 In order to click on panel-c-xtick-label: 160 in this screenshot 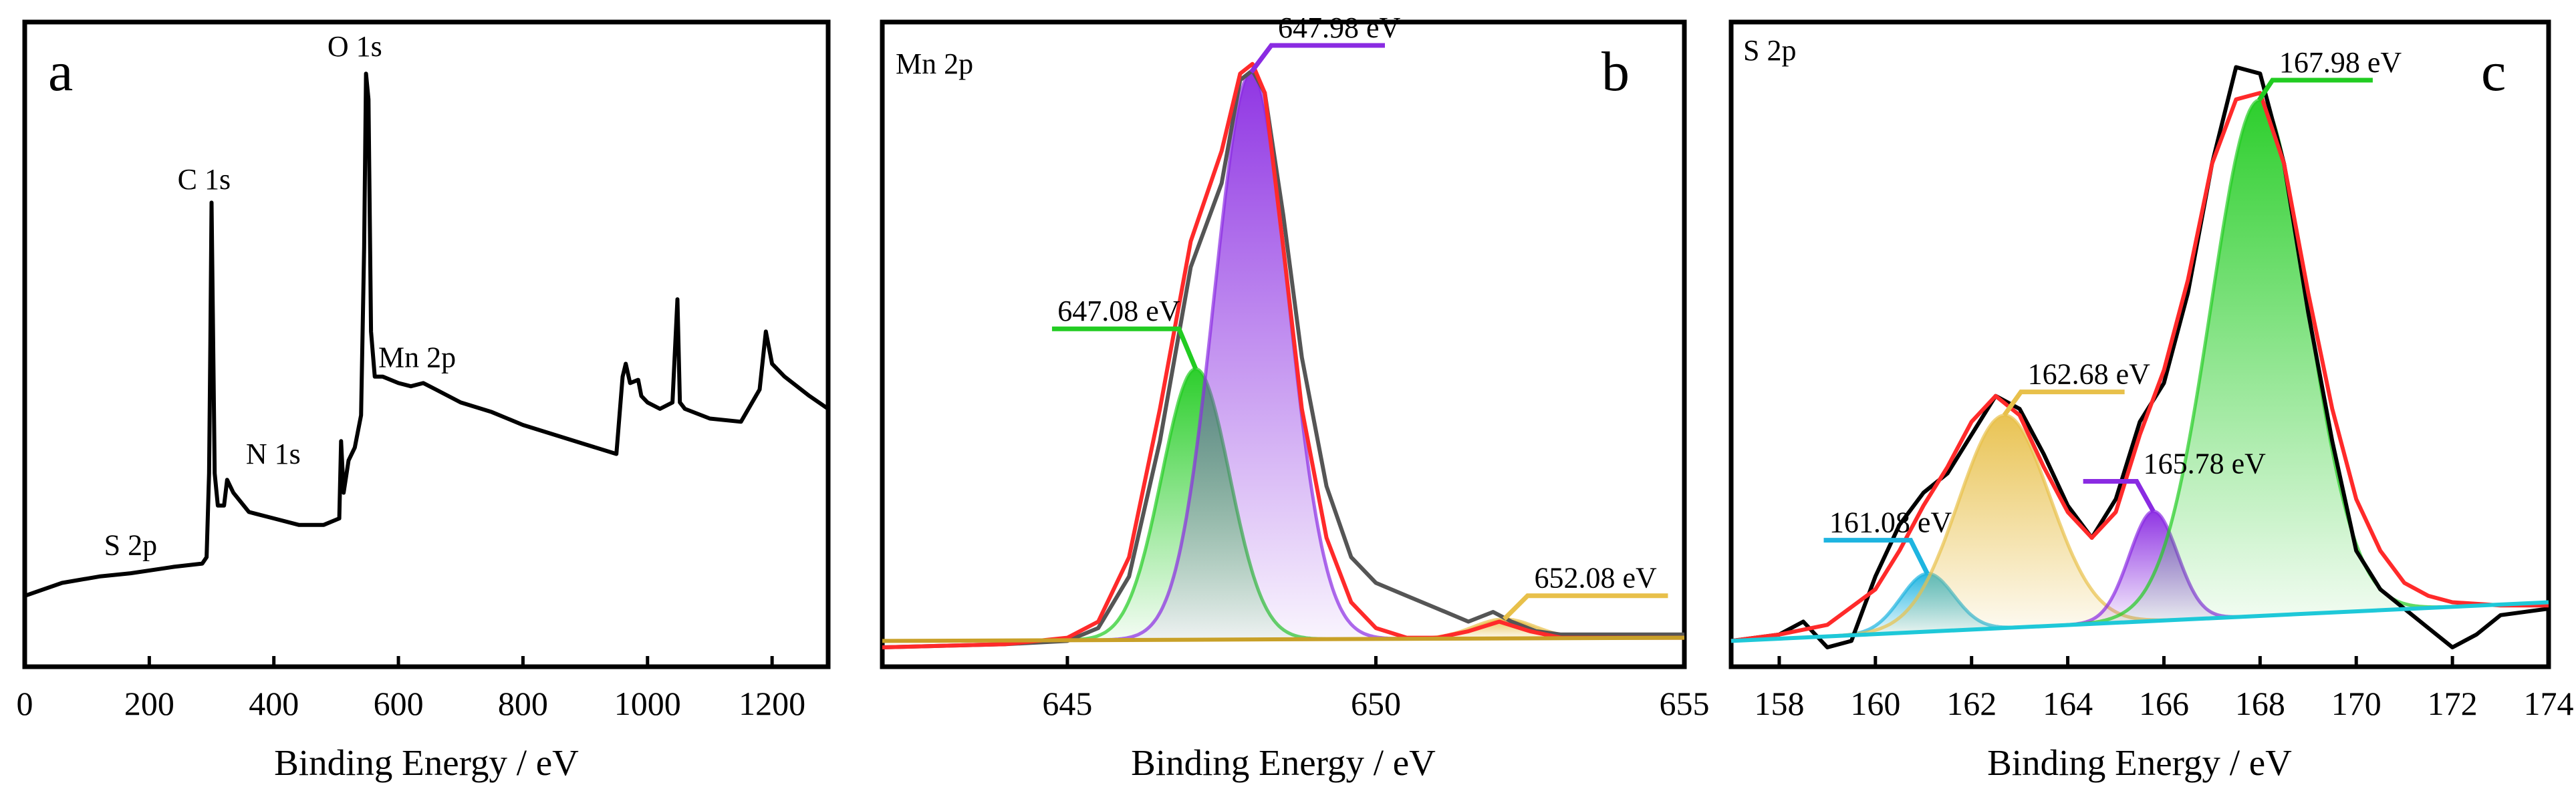, I will do `click(1875, 703)`.